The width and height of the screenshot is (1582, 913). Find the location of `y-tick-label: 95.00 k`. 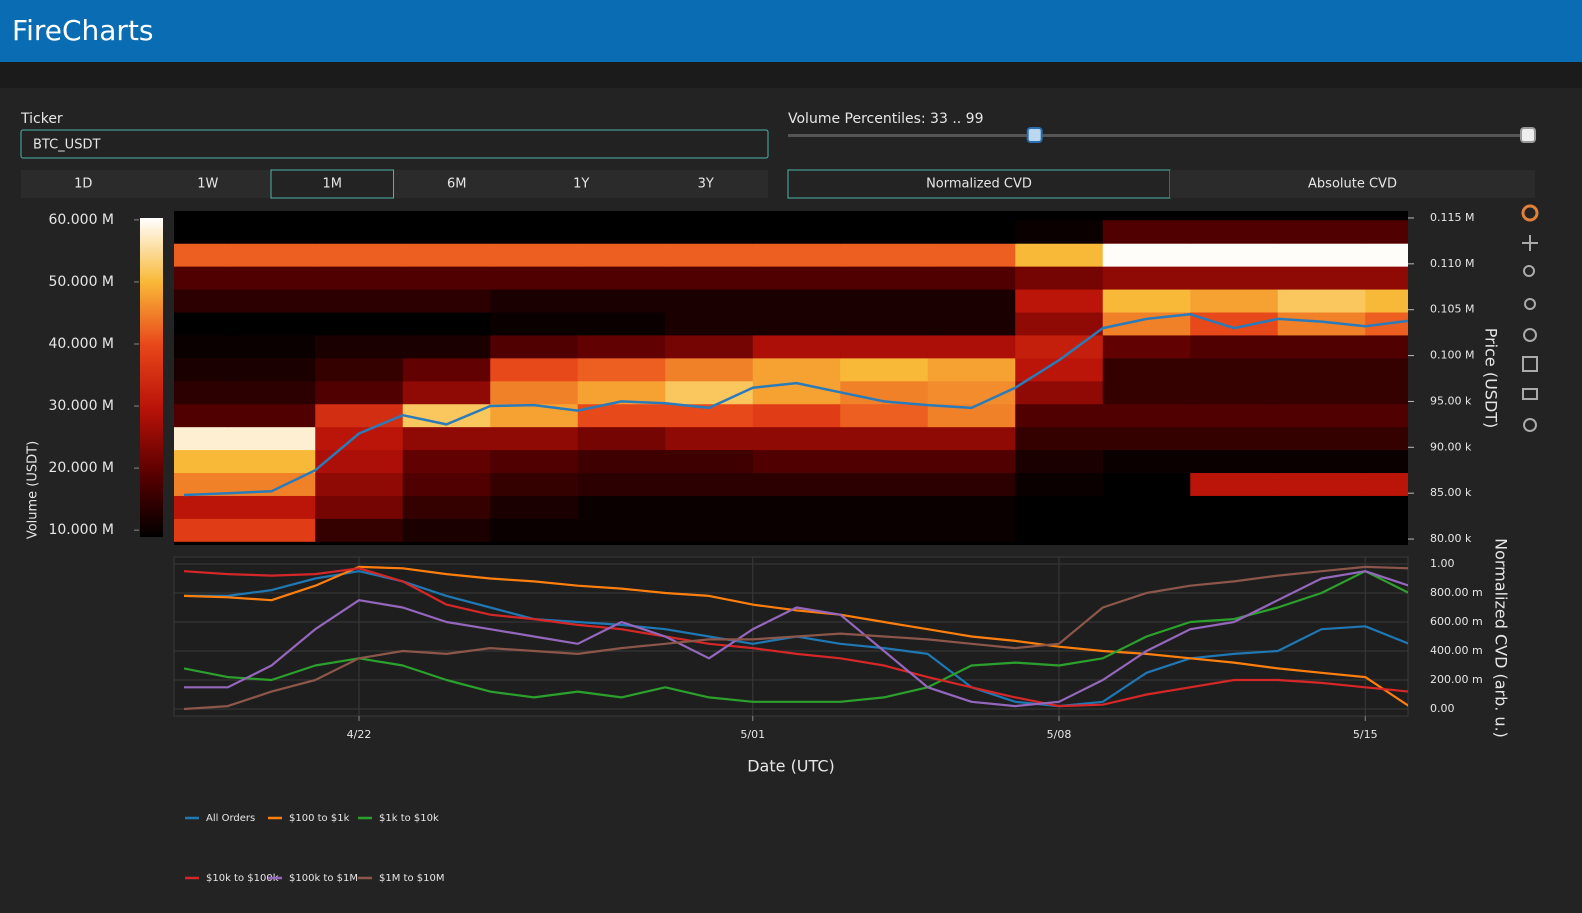

y-tick-label: 95.00 k is located at coordinates (1451, 400).